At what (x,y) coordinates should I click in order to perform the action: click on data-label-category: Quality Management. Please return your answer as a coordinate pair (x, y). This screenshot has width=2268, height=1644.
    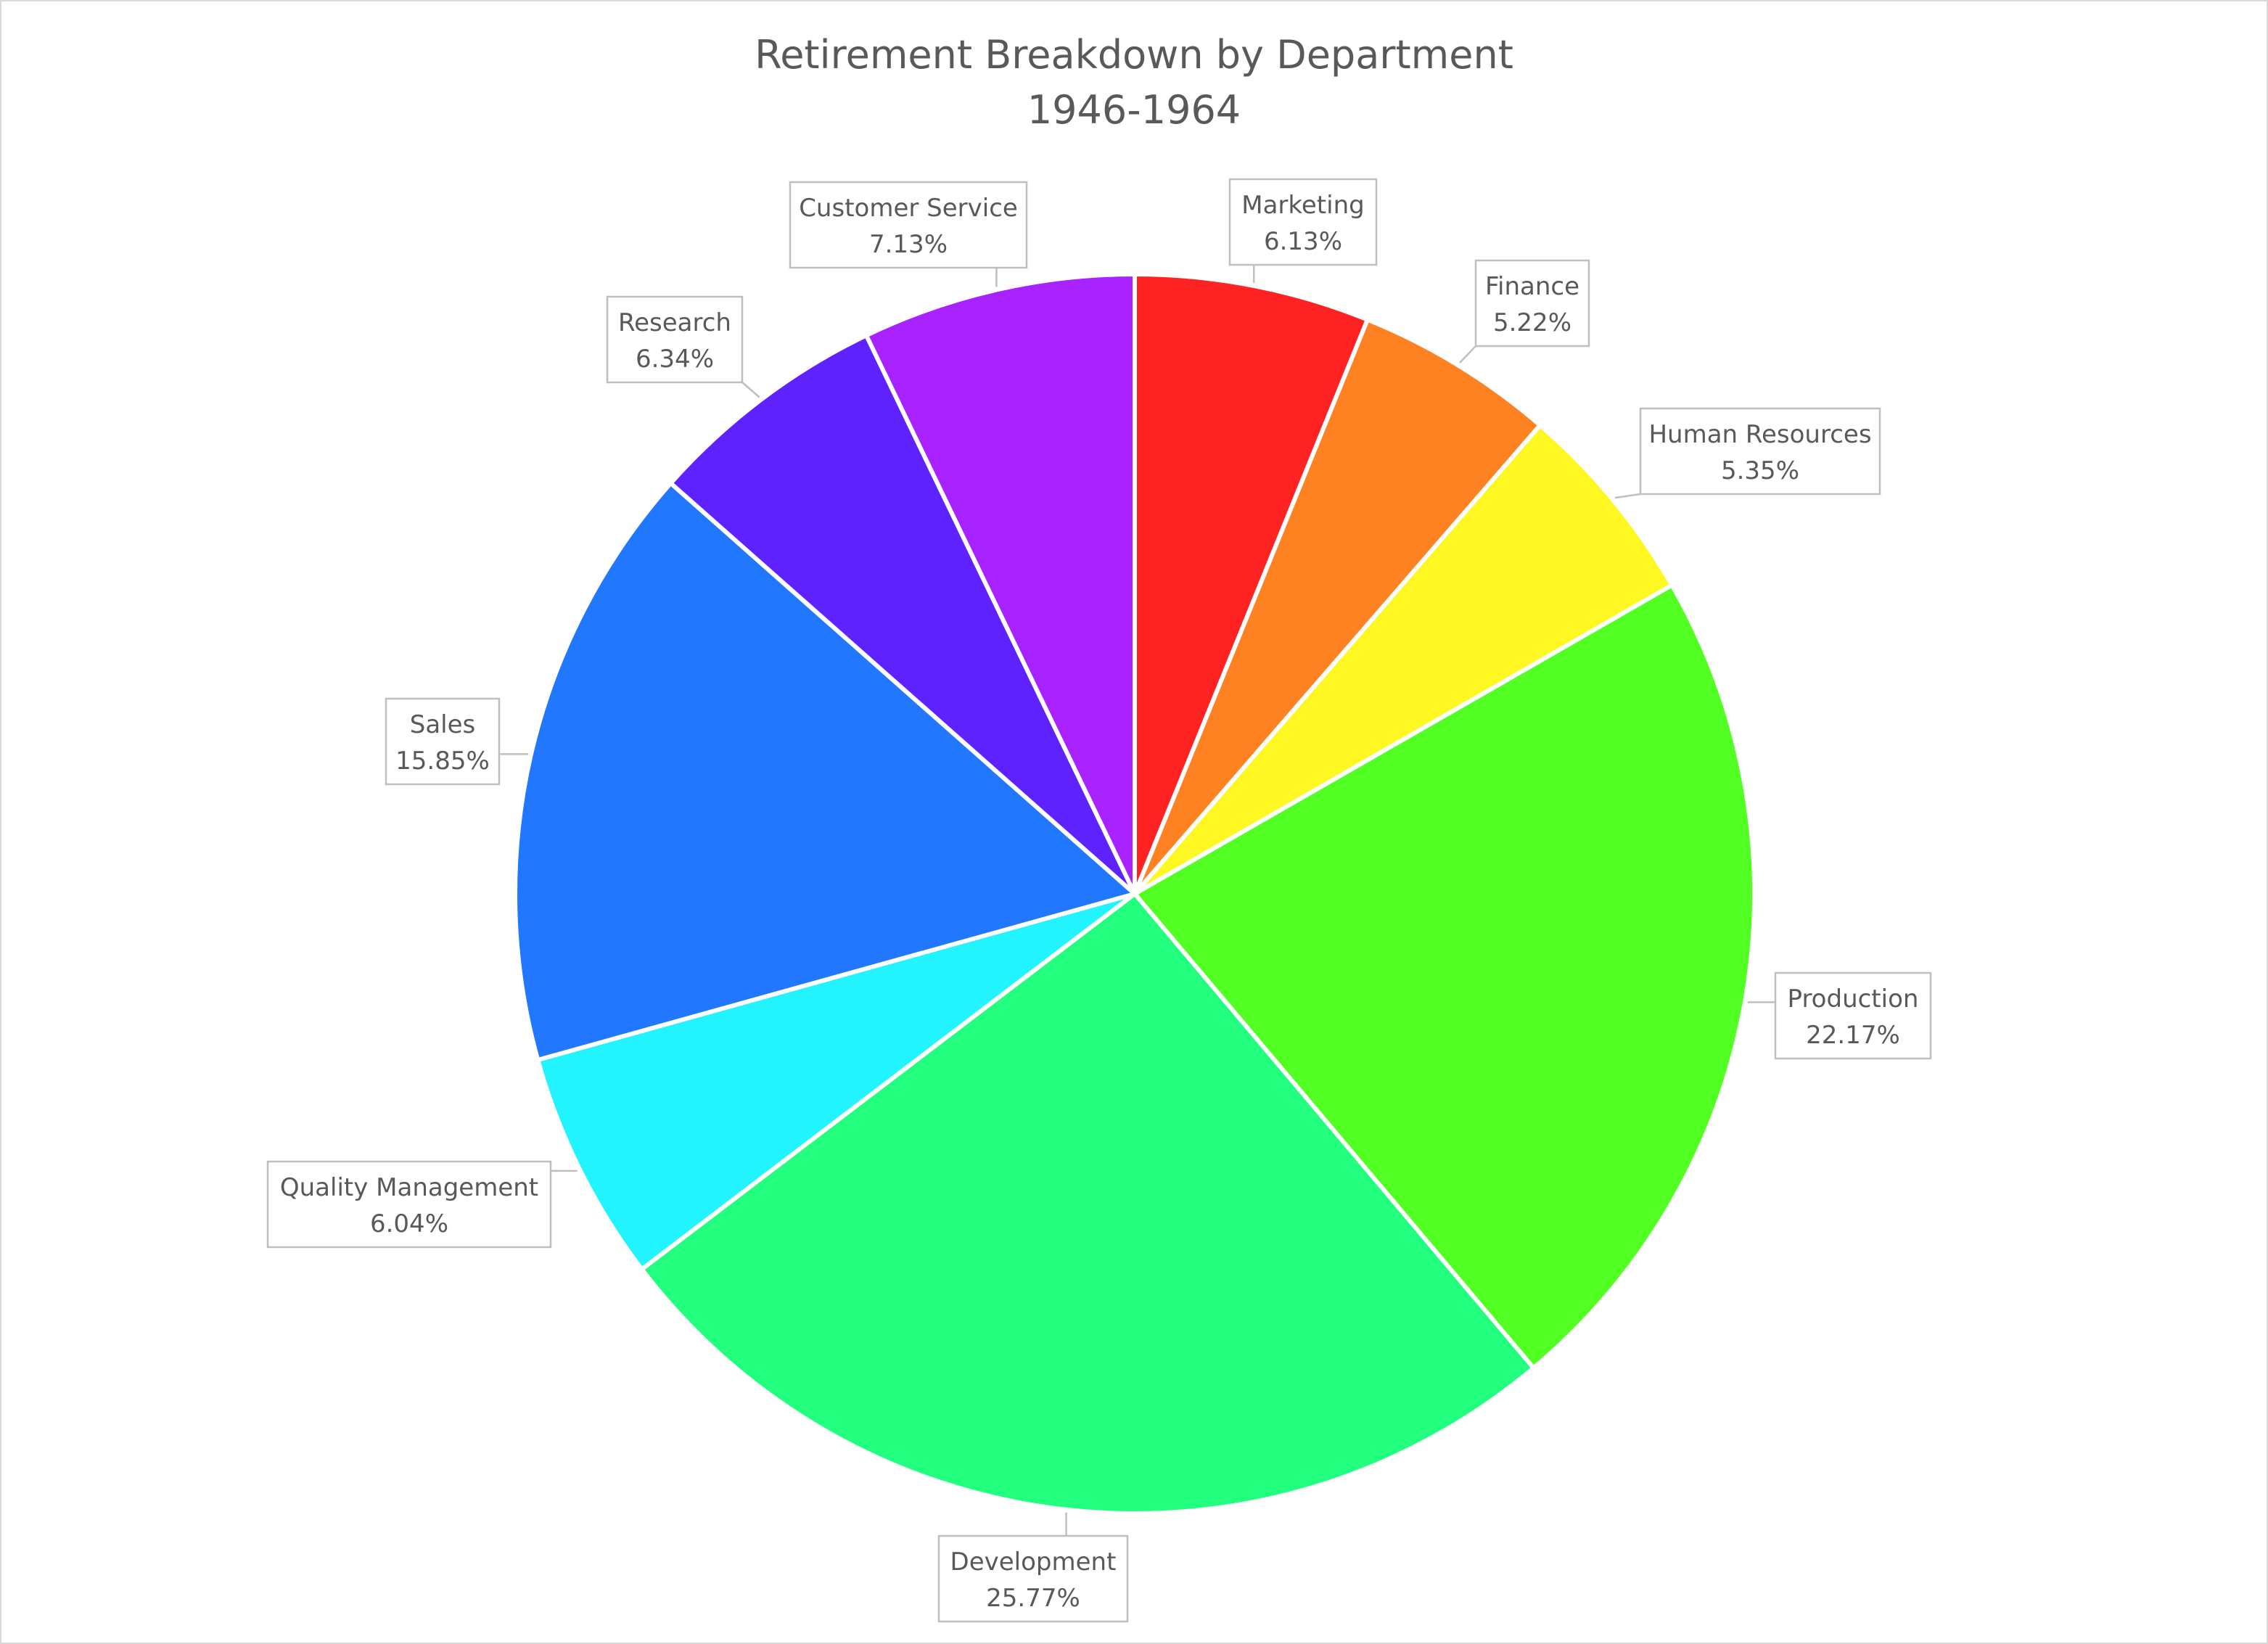
    Looking at the image, I should click on (409, 1187).